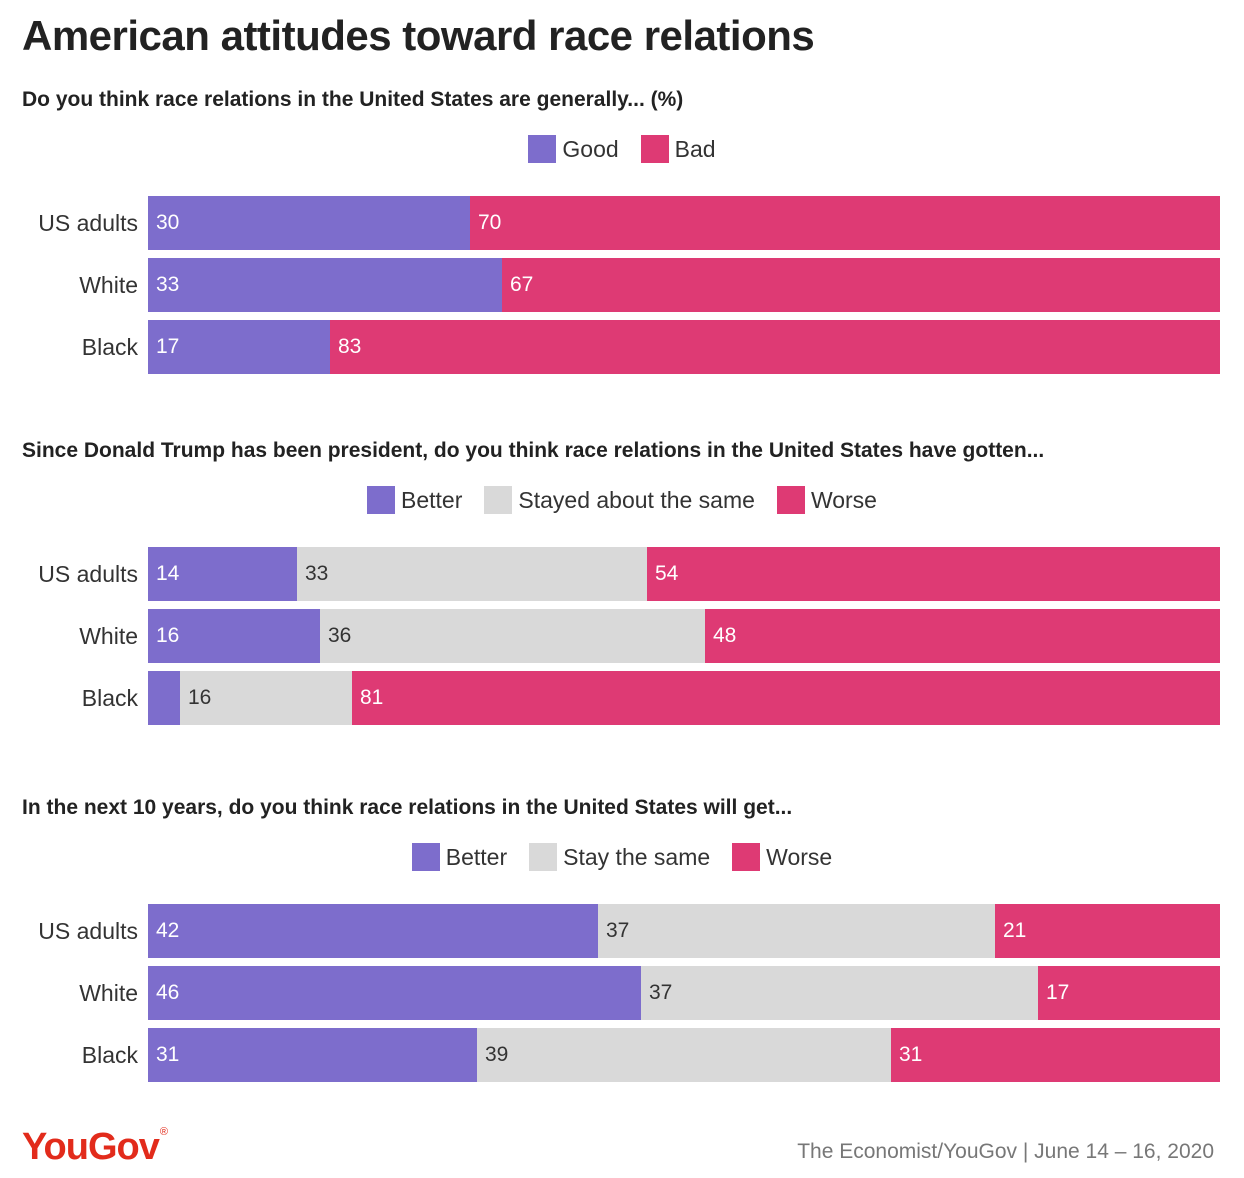  I want to click on bar-segment-stayed-about-the-same: 36, so click(512, 636).